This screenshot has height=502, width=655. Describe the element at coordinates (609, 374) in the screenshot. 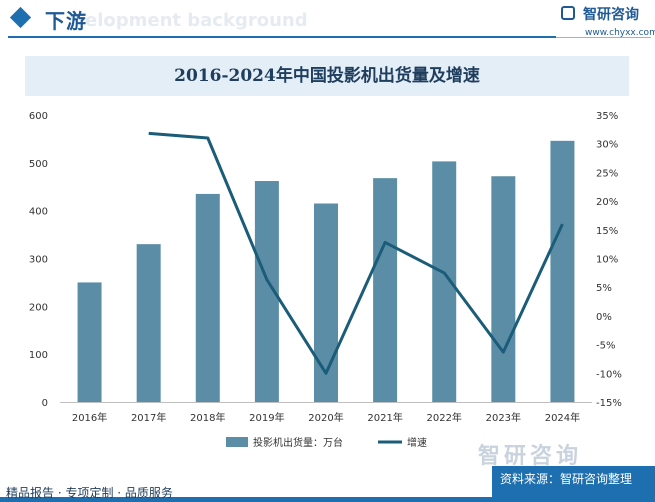

I see `y-right-tick-label: -10%` at that location.